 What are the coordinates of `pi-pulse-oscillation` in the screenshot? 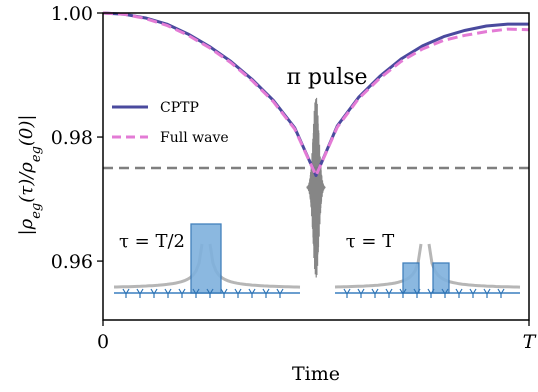 It's located at (316, 187).